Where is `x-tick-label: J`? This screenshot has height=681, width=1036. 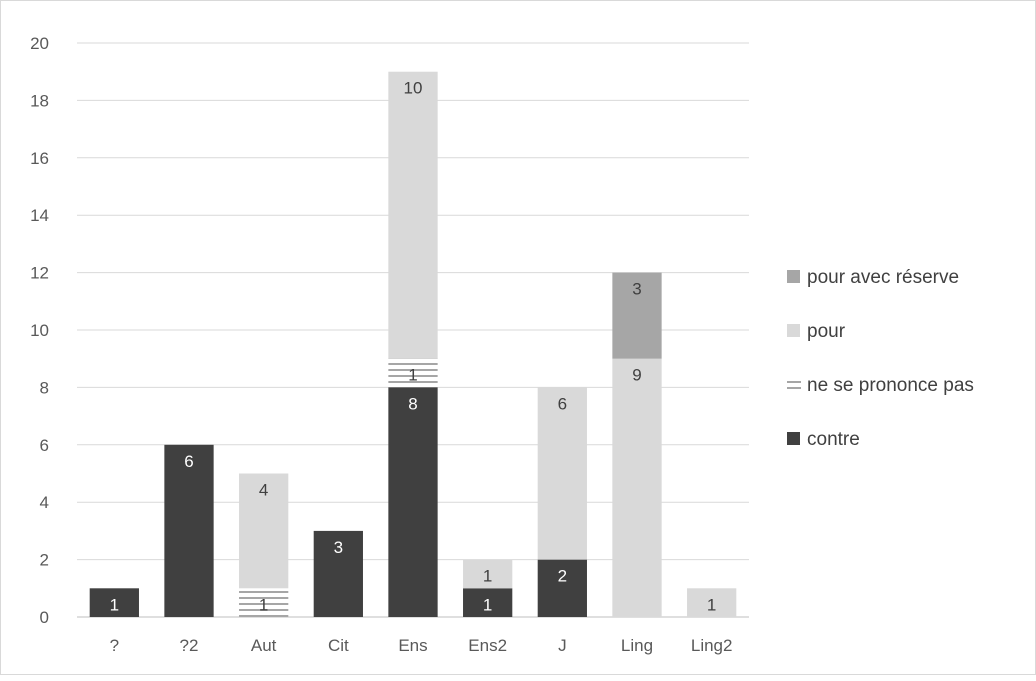
x-tick-label: J is located at coordinates (562, 645).